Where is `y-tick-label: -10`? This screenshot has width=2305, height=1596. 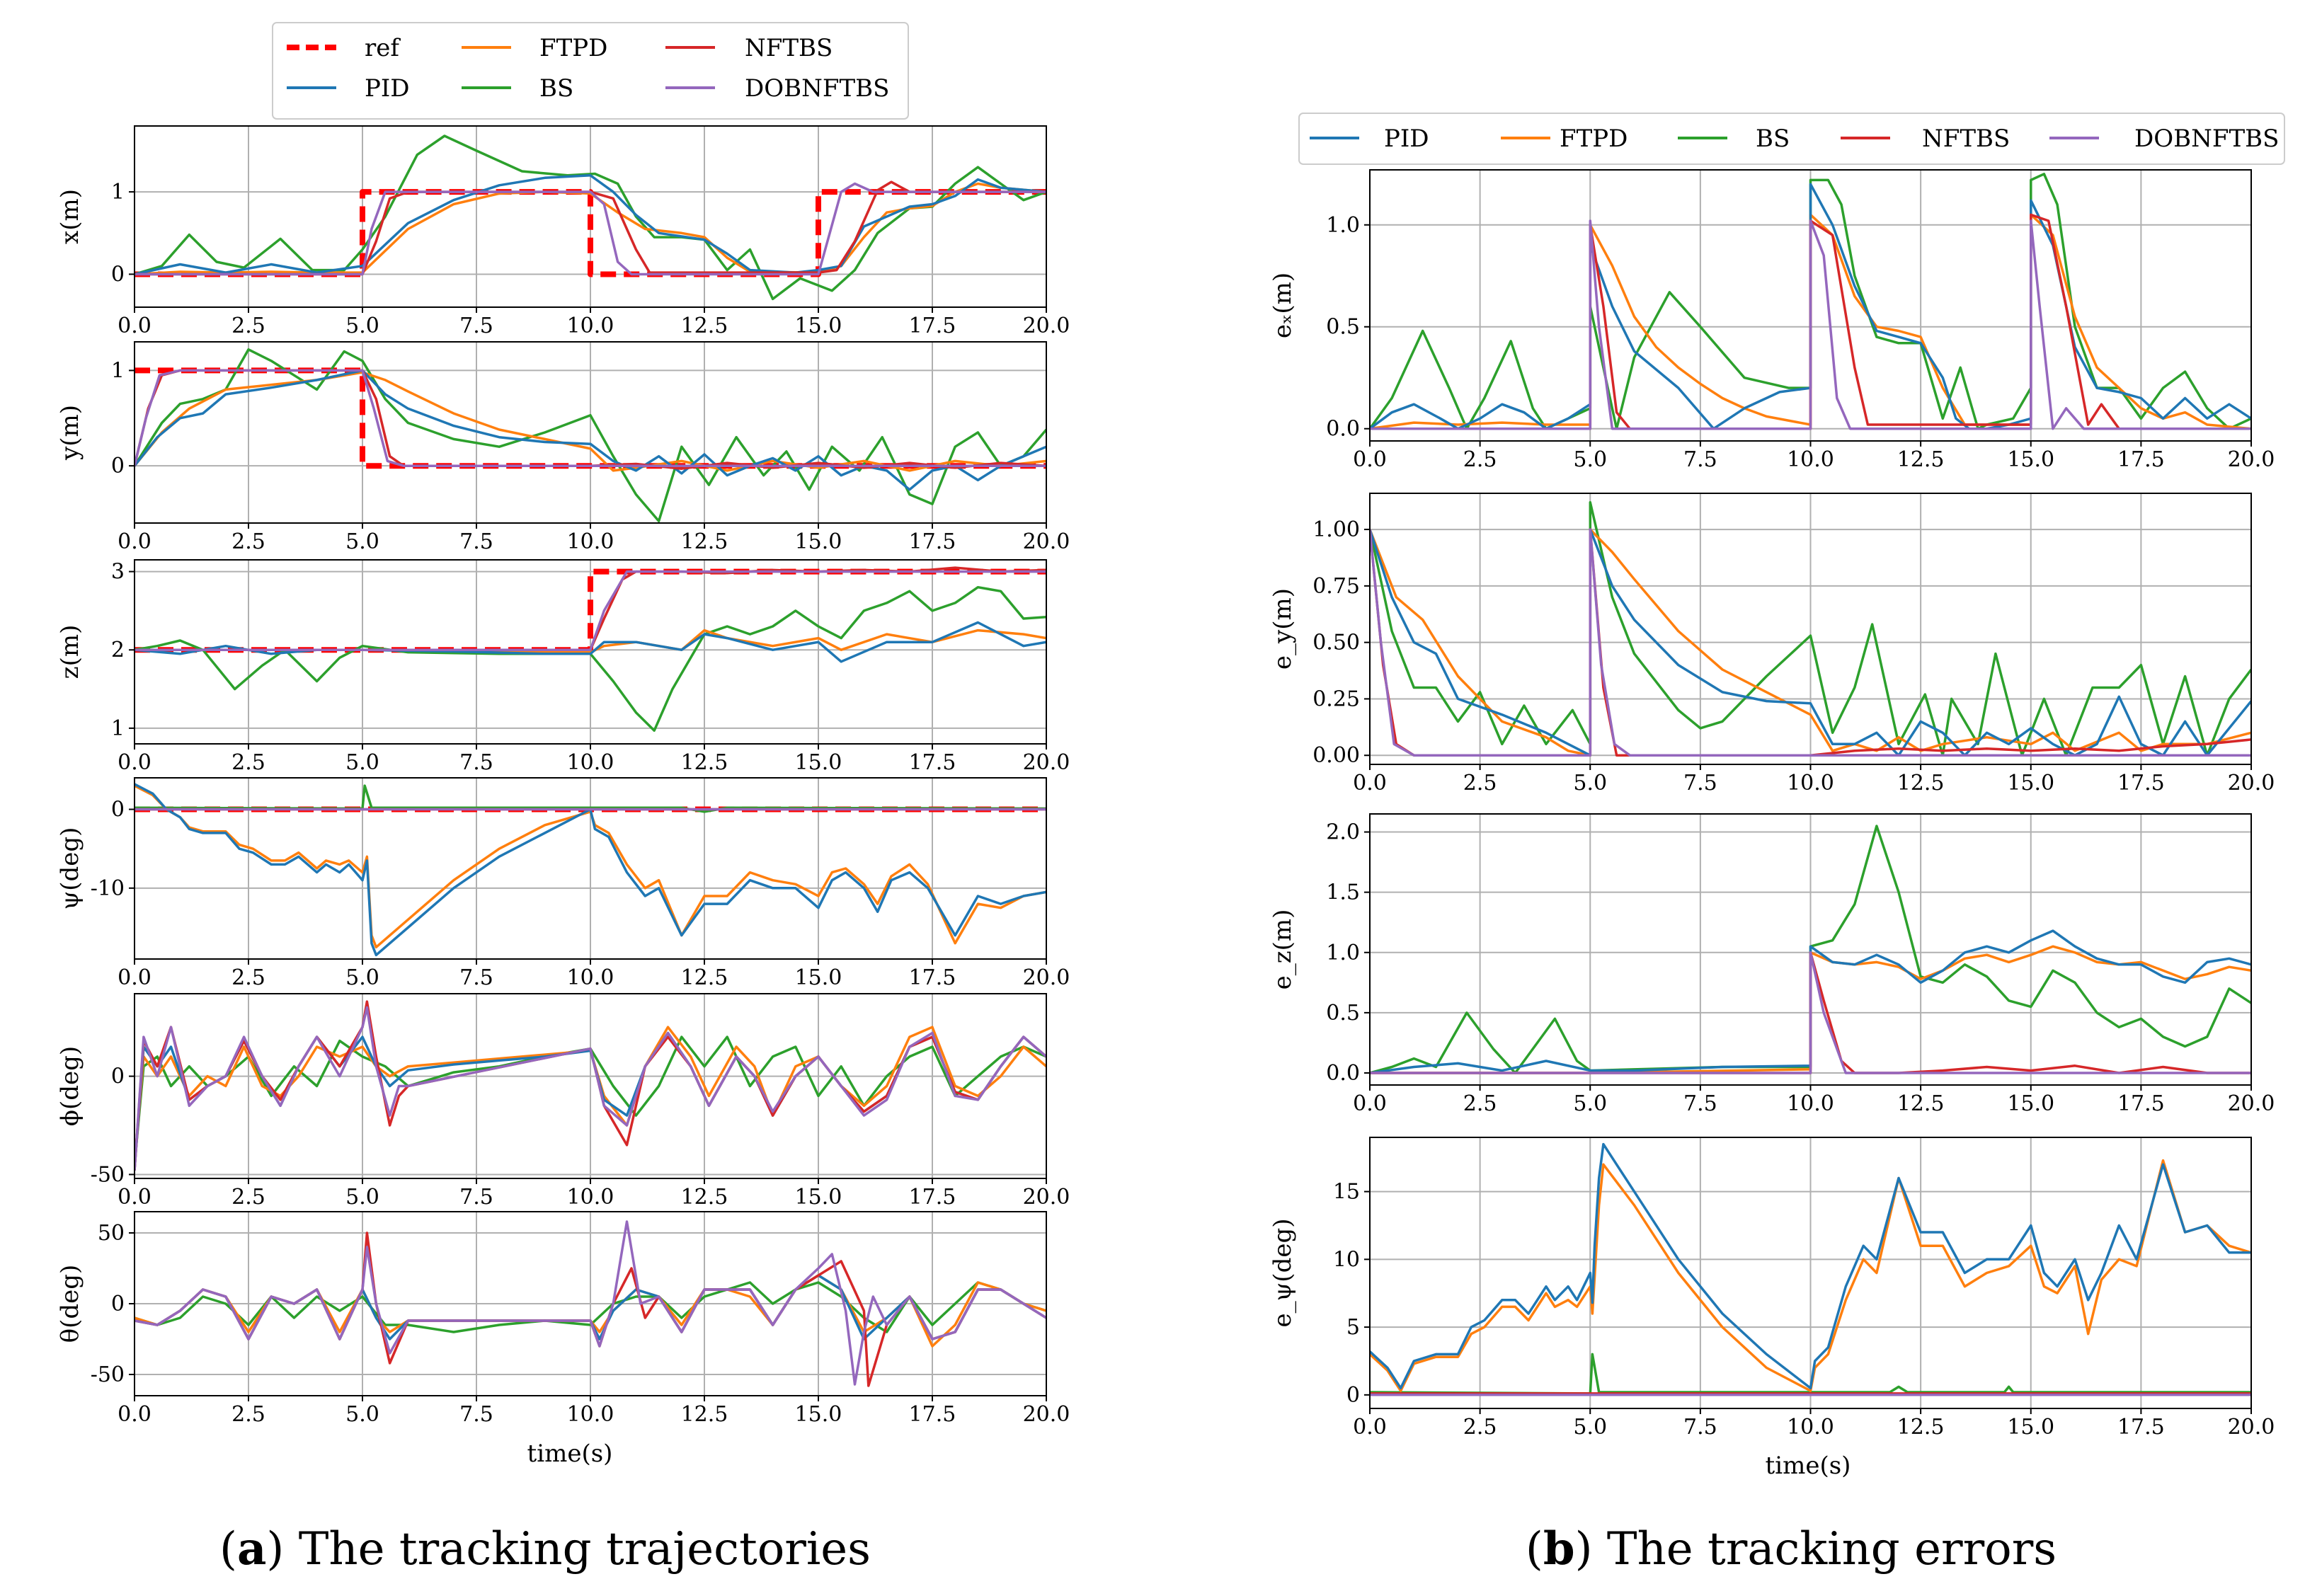
y-tick-label: -10 is located at coordinates (108, 888).